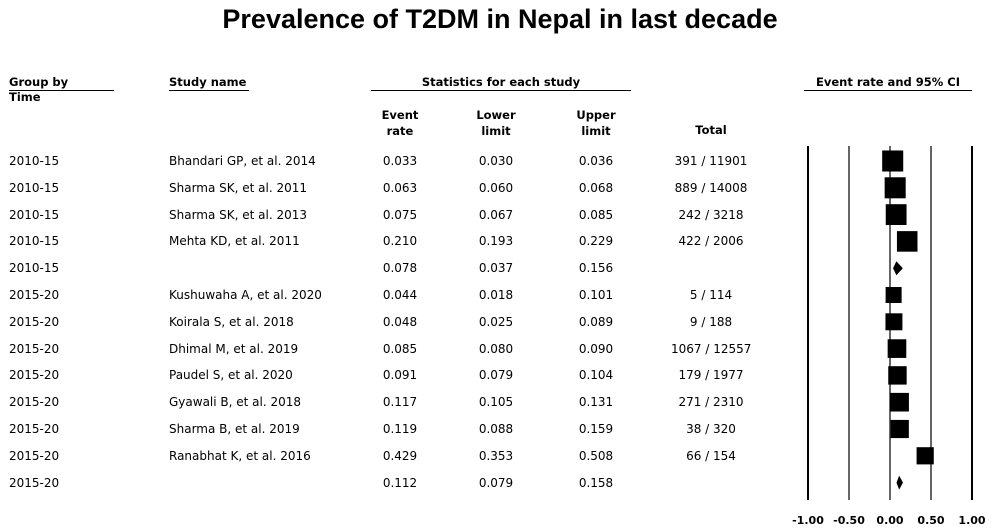  Describe the element at coordinates (596, 375) in the screenshot. I see `upper-limit-cell: 0.104` at that location.